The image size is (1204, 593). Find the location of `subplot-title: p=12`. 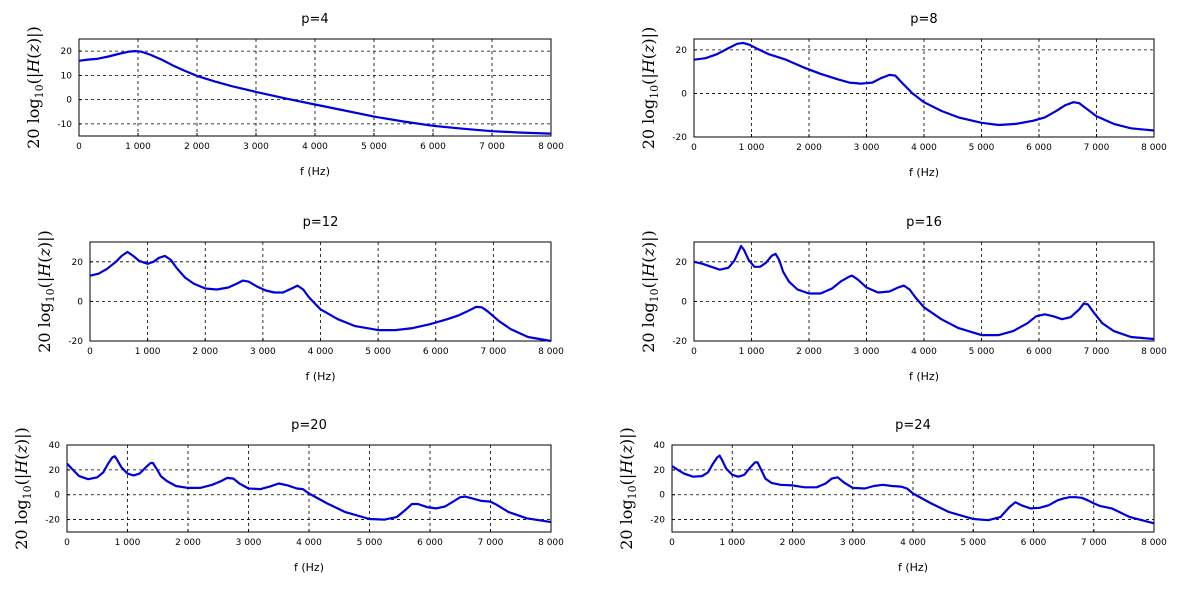

subplot-title: p=12 is located at coordinates (321, 222).